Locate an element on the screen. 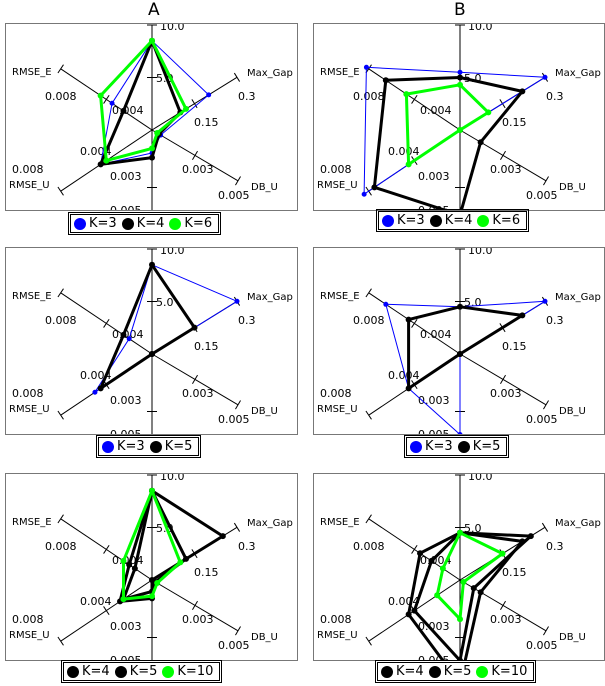  tick-label-gap-mid: 0.15 is located at coordinates (514, 572).